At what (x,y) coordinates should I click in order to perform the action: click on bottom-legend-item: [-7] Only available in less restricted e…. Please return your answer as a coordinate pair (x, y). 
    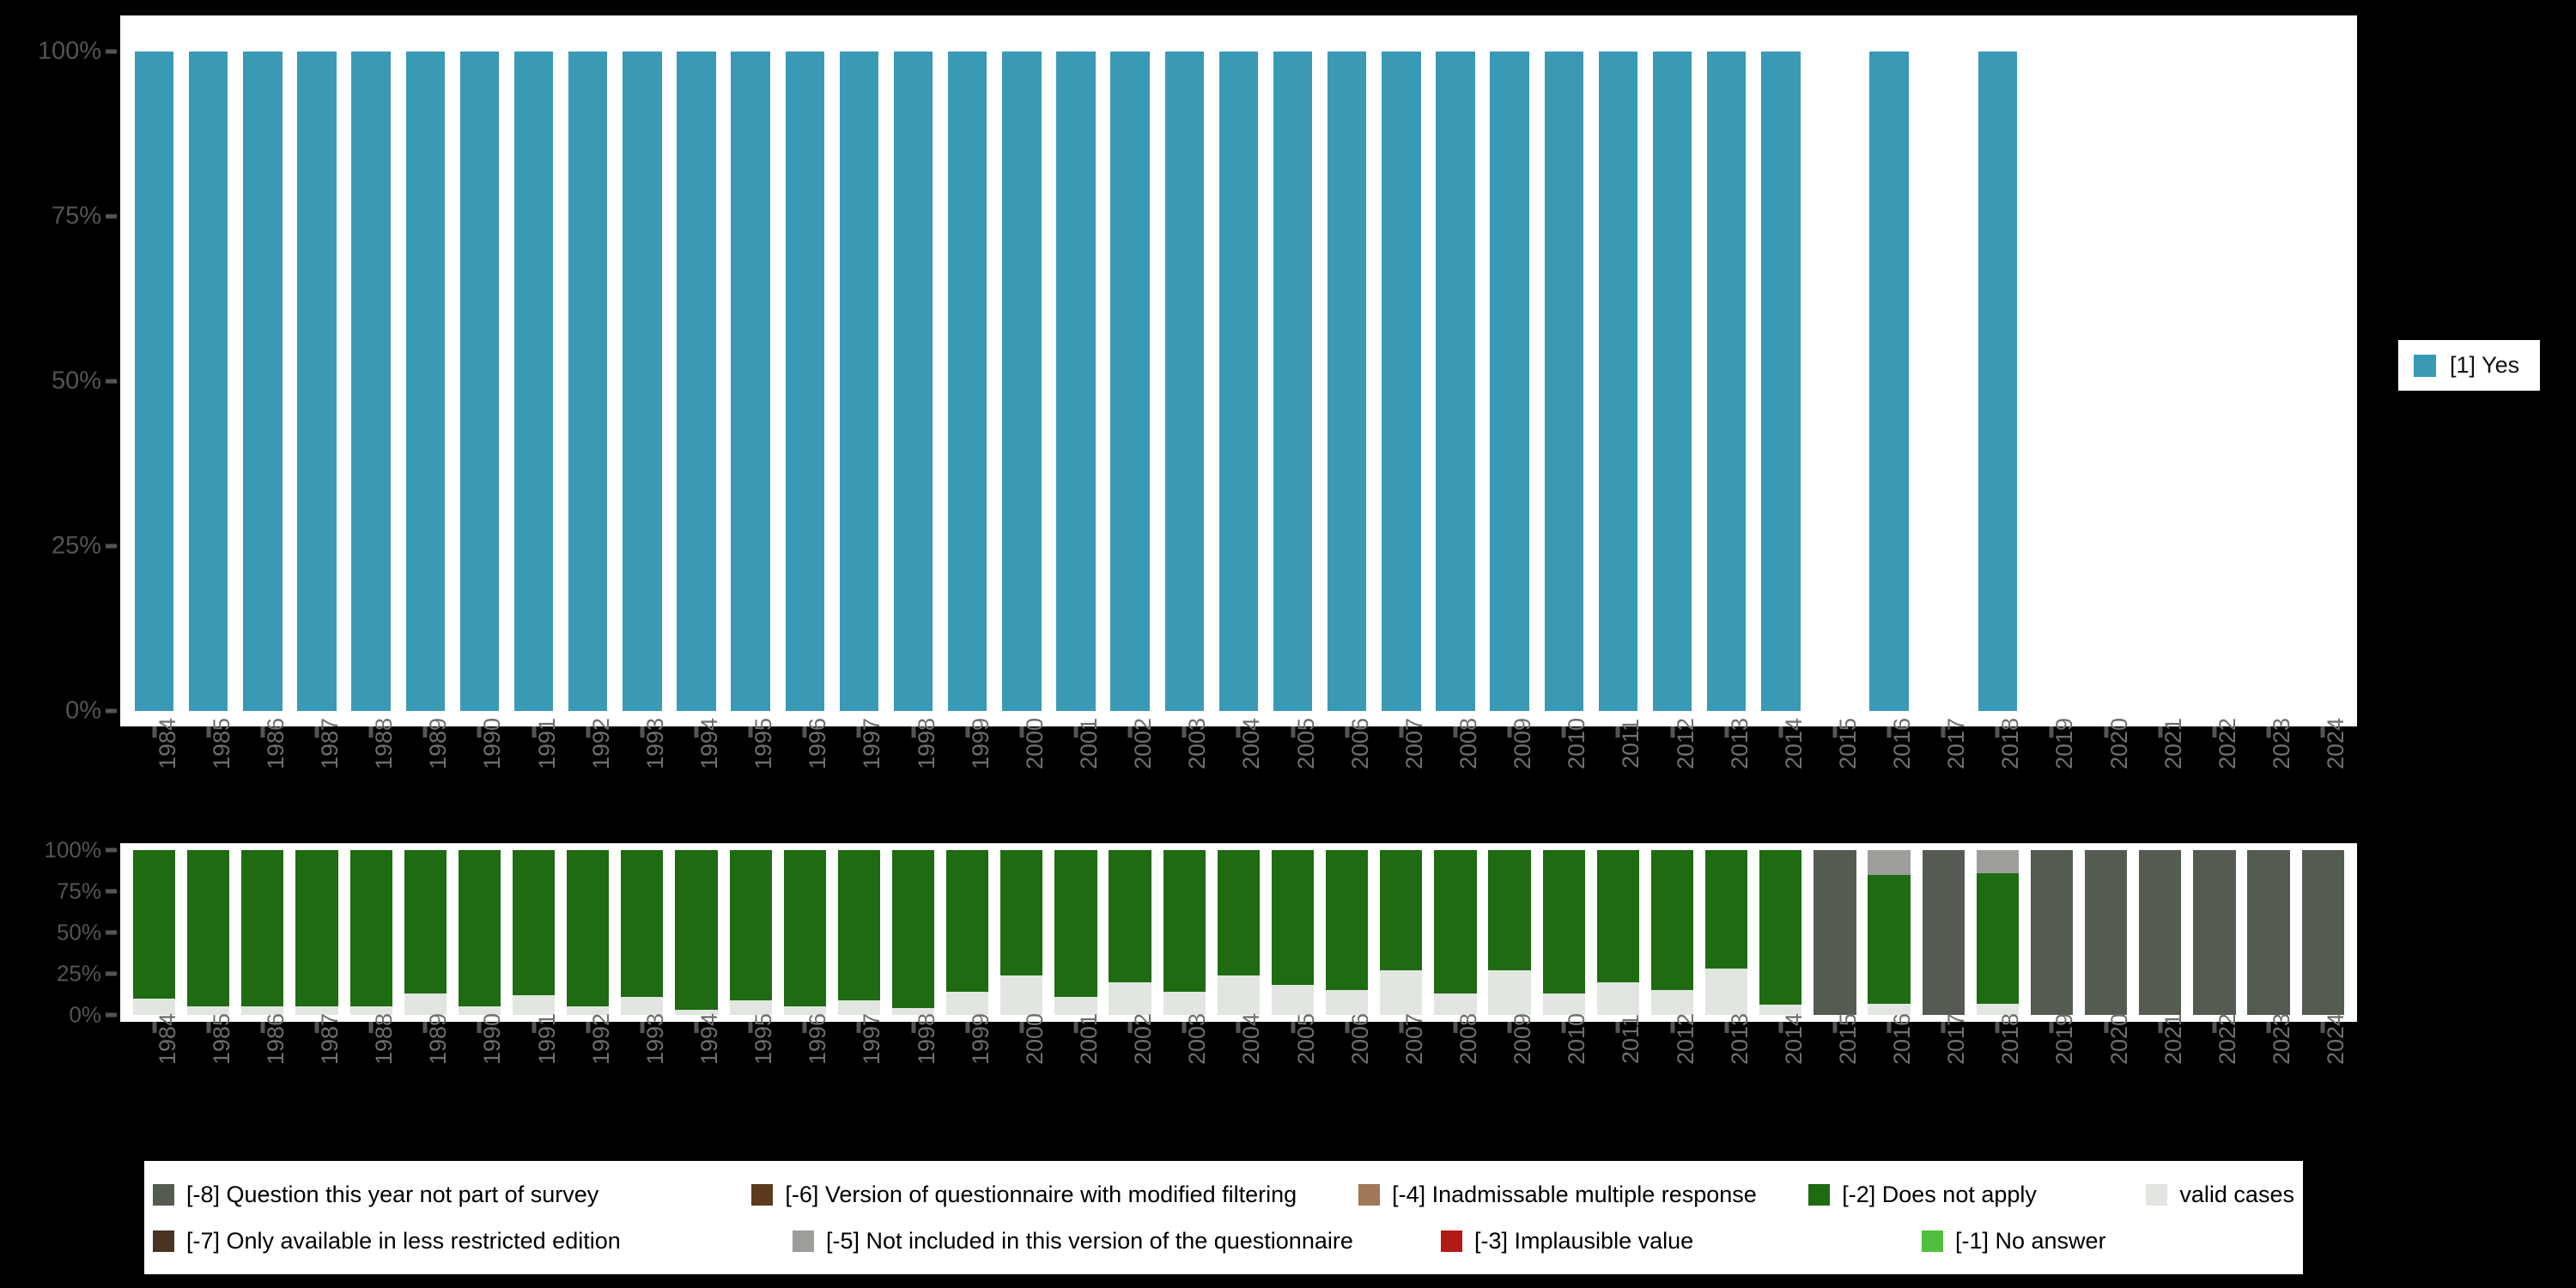
    Looking at the image, I should click on (473, 1241).